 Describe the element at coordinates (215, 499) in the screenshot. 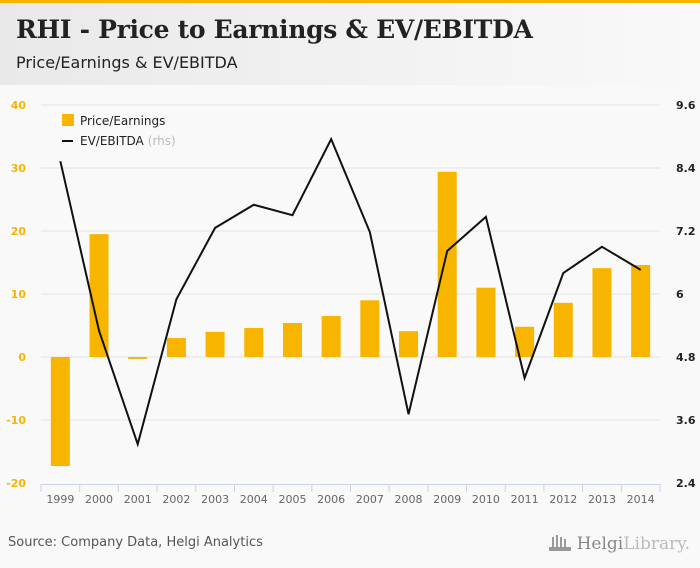

I see `x-tick-label: 2003` at that location.